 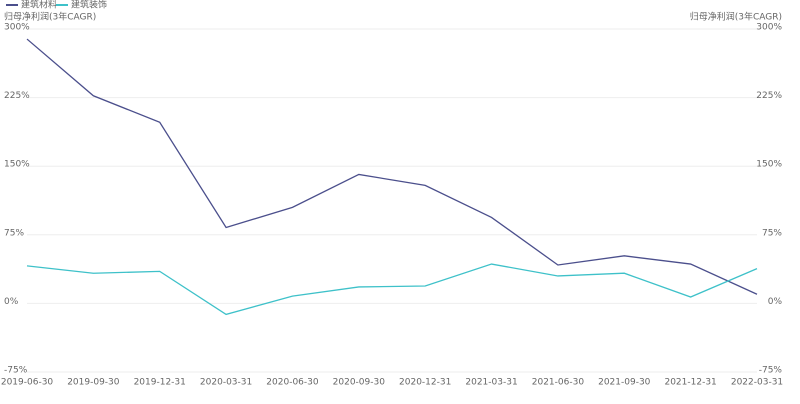 I want to click on y-axis-label: 归母净利润(3年CAGR), so click(x=50, y=17).